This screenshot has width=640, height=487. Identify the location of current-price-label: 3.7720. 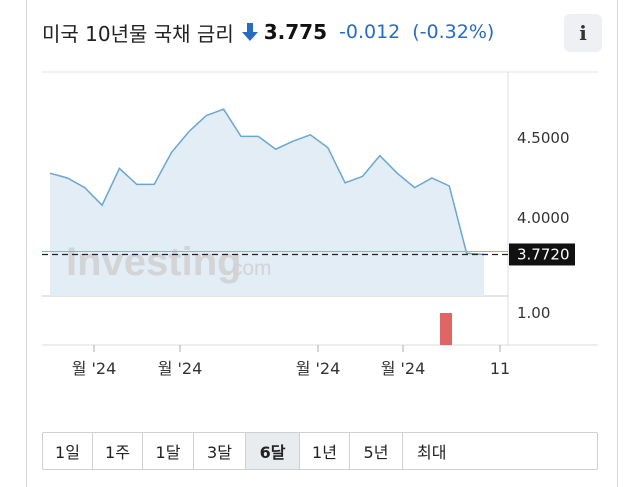
(543, 254).